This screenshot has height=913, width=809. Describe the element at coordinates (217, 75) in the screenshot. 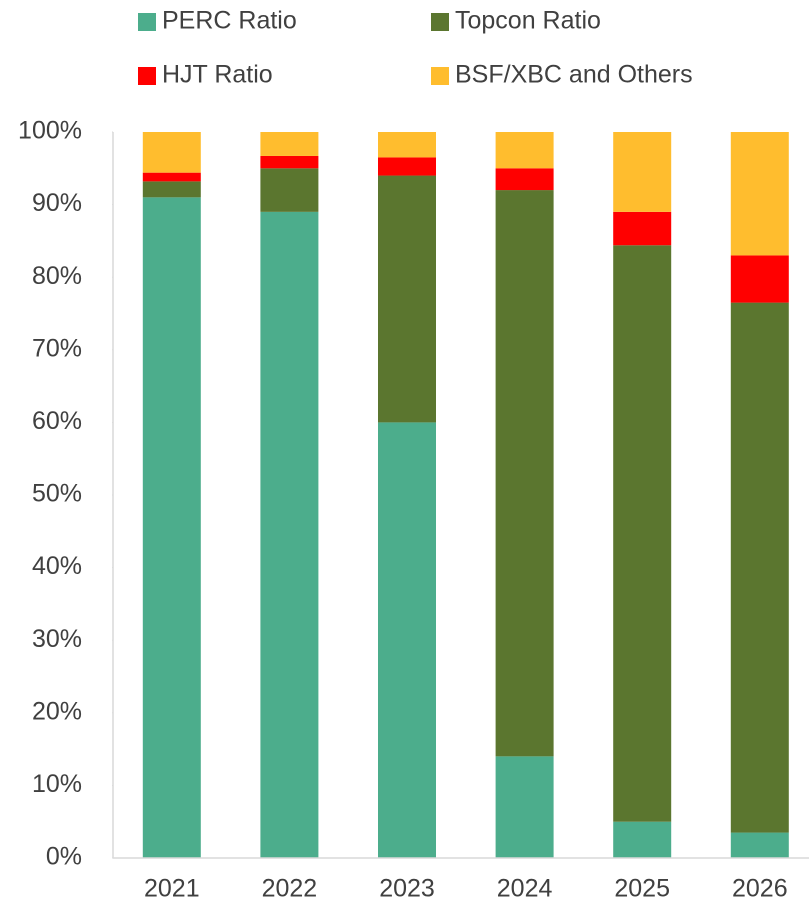

I see `legend-label: HJT Ratio` at that location.